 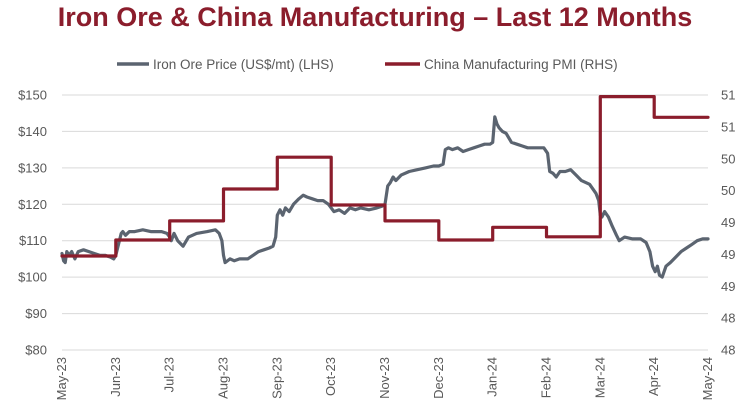 What do you see at coordinates (32, 131) in the screenshot?
I see `left-tick-label: $140` at bounding box center [32, 131].